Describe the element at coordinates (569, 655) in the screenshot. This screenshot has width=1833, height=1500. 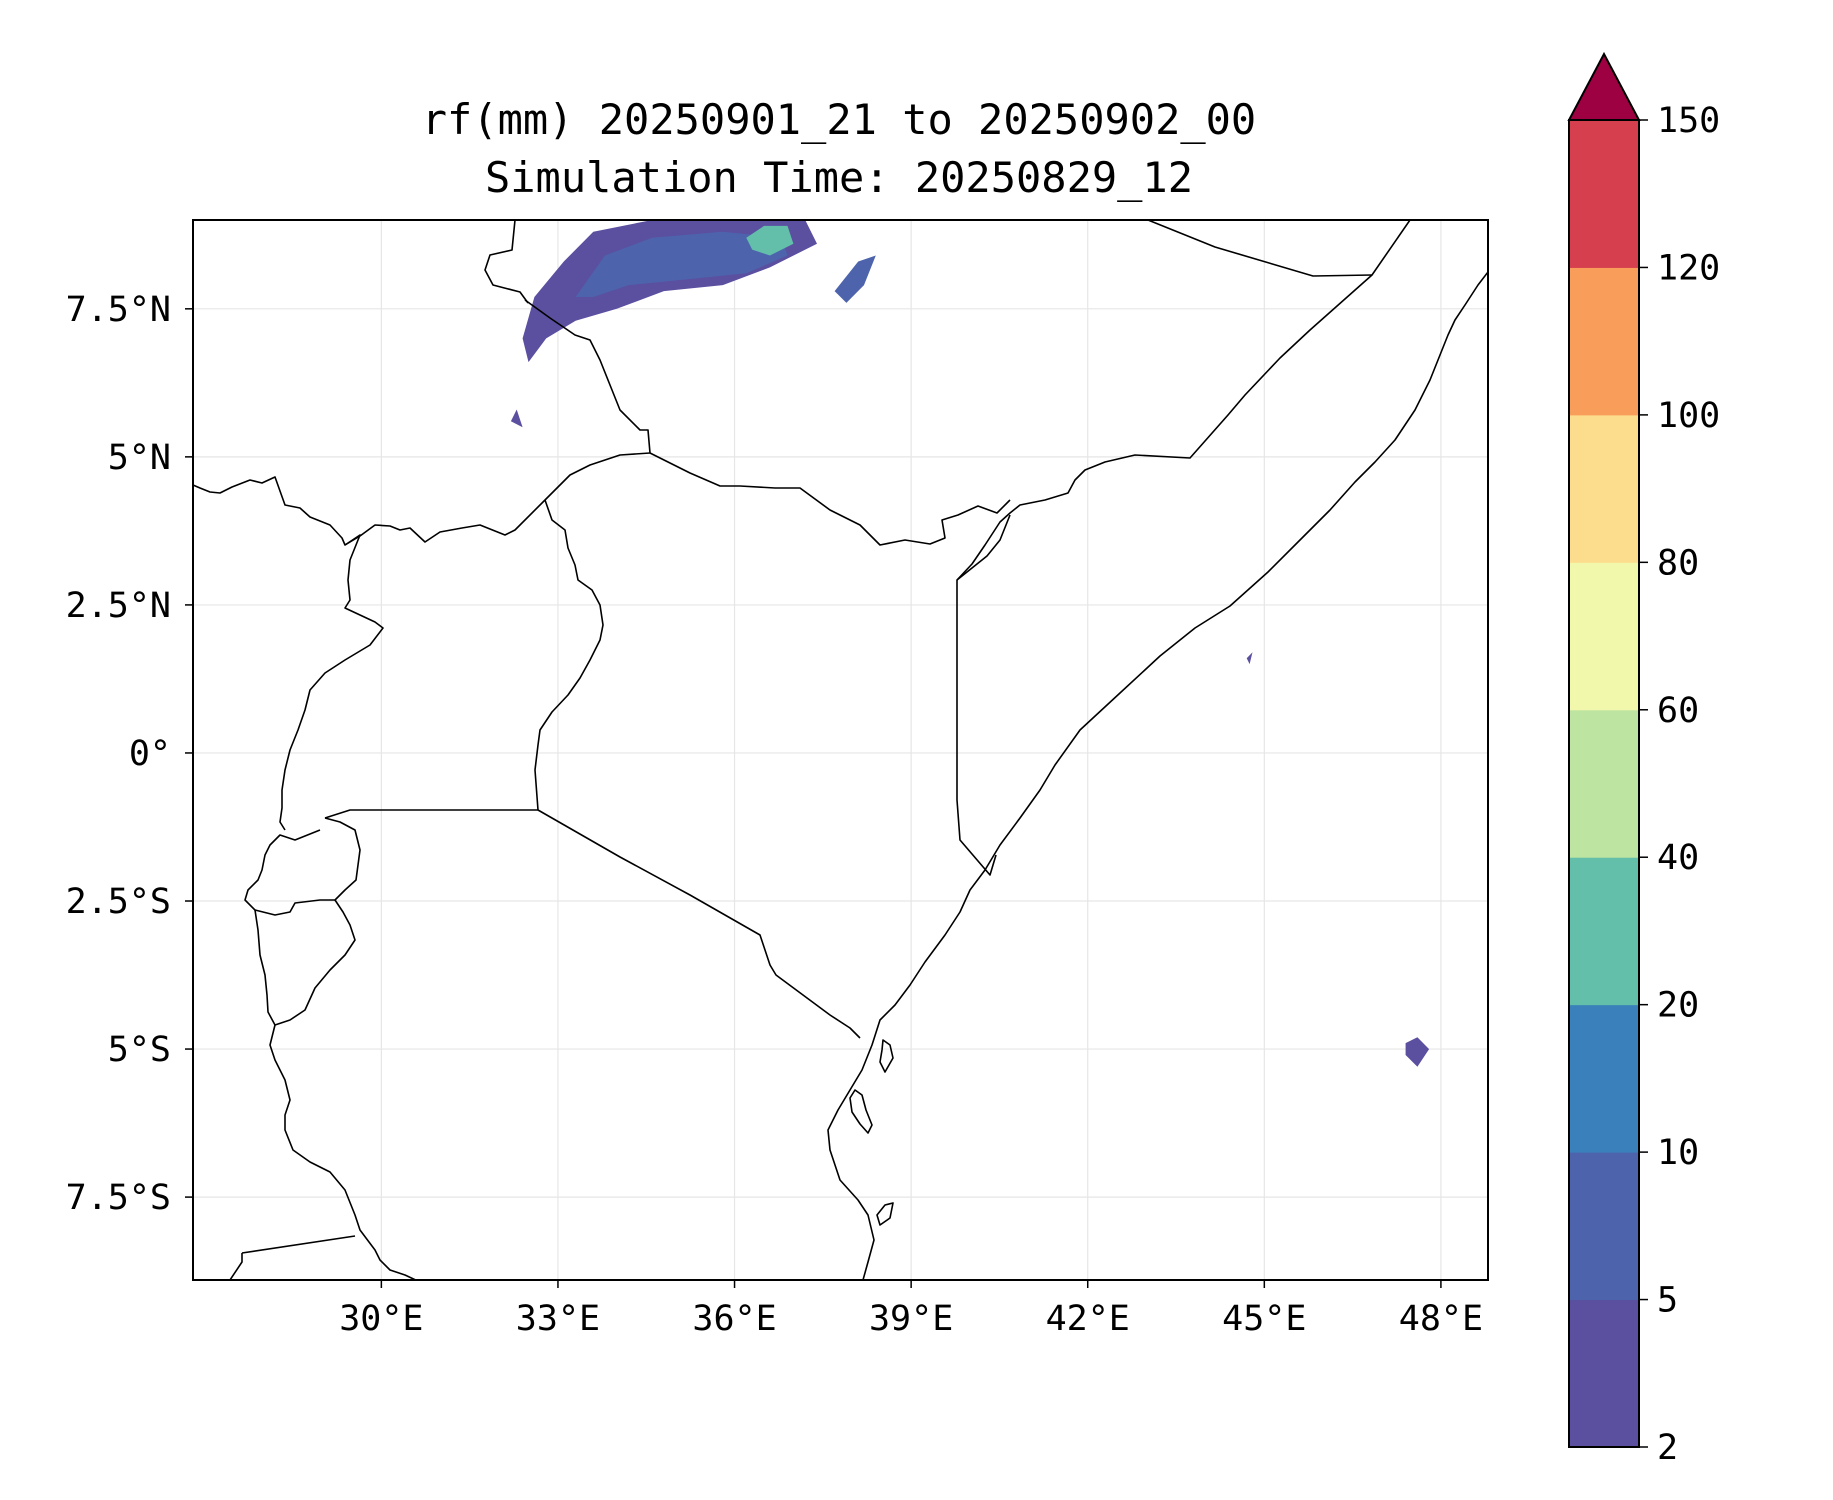
I see `uganda-kenya-border` at that location.